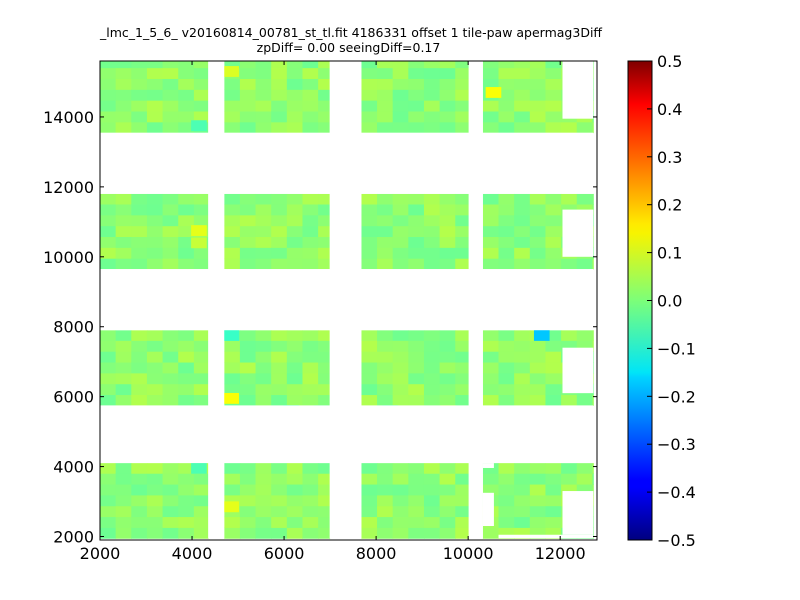  Describe the element at coordinates (73, 327) in the screenshot. I see `y-tick-label: 8000` at that location.